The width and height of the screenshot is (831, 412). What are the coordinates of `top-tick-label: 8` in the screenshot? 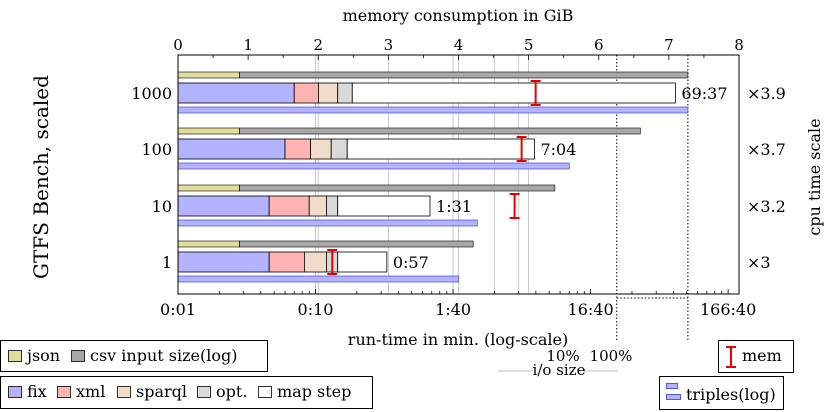 It's located at (739, 45).